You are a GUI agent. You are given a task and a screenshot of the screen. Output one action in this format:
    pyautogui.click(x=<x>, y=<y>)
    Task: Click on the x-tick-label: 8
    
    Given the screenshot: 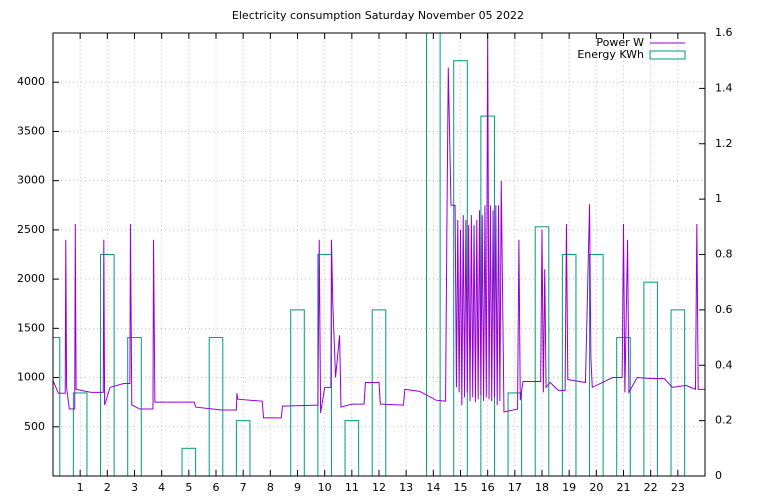 What is the action you would take?
    pyautogui.click(x=270, y=487)
    